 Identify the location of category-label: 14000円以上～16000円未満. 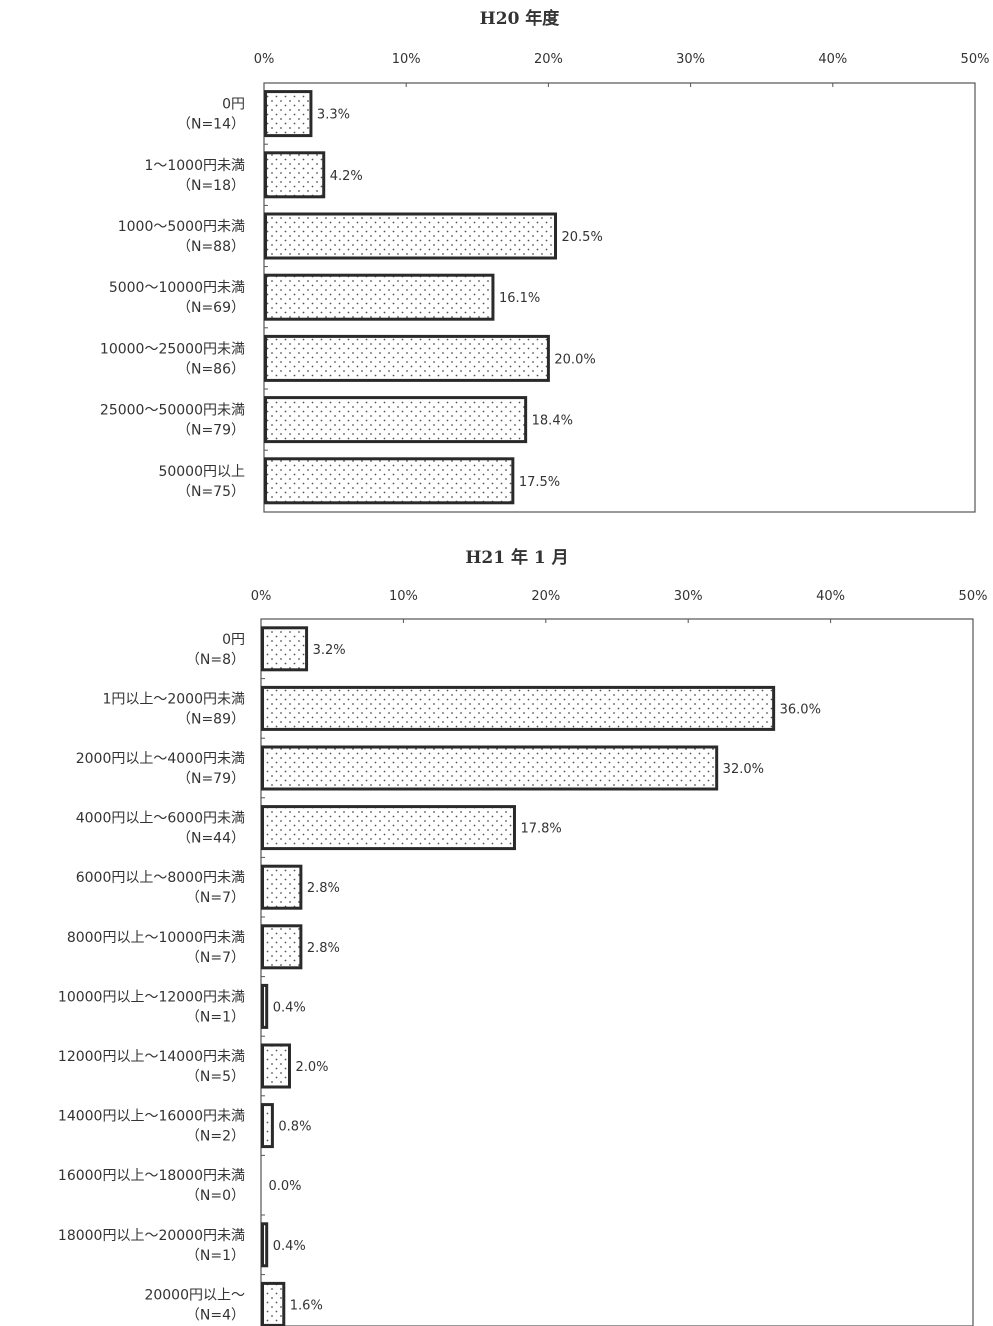
(151, 1117).